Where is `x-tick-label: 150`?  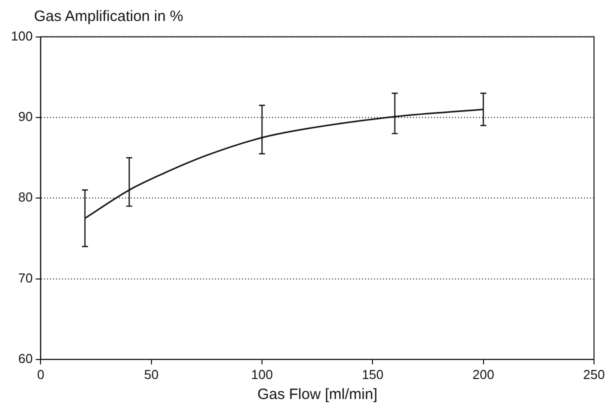 x-tick-label: 150 is located at coordinates (373, 374).